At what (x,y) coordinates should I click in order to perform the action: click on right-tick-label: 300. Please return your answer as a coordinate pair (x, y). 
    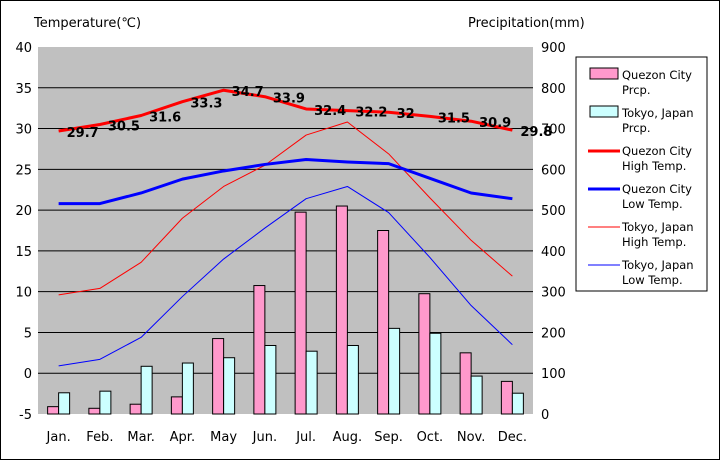
    Looking at the image, I should click on (553, 293).